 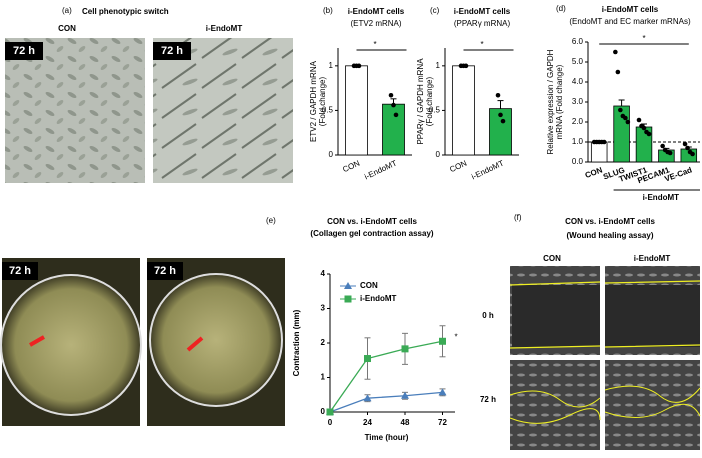 What do you see at coordinates (661, 197) in the screenshot?
I see `group-label: i-EndoMT` at bounding box center [661, 197].